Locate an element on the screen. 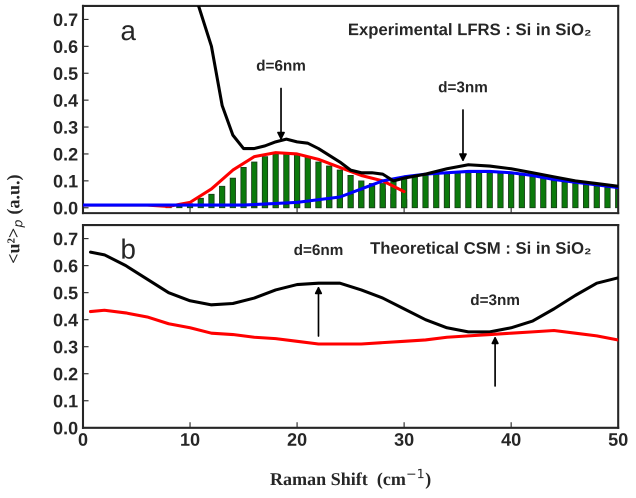  x-axis-title: Raman Shift (cm$^{−1}$) is located at coordinates (350, 478).